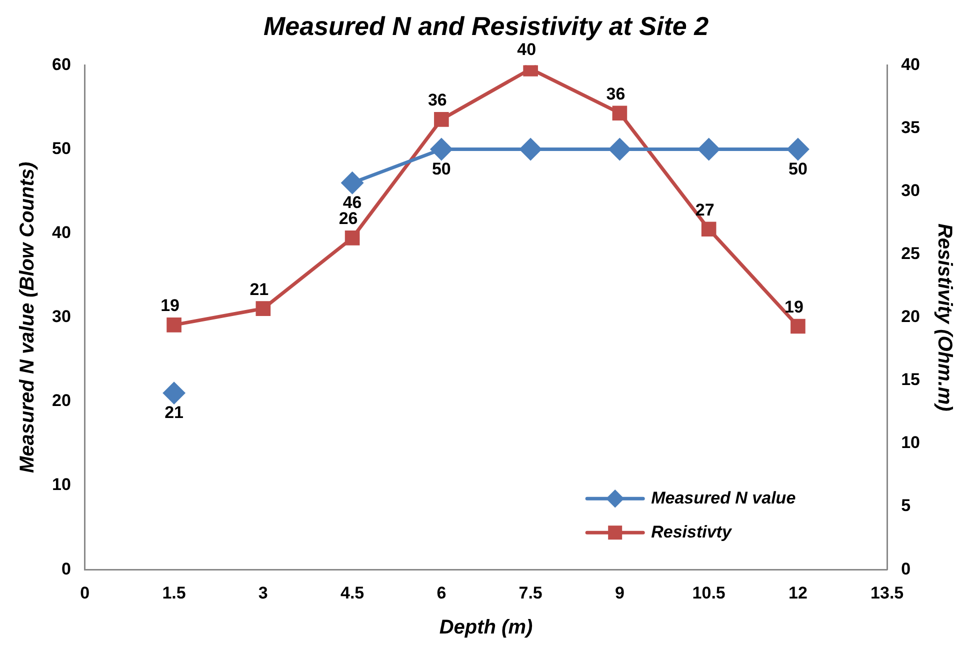 This screenshot has height=660, width=977. I want to click on y2-tick-label: 15, so click(910, 380).